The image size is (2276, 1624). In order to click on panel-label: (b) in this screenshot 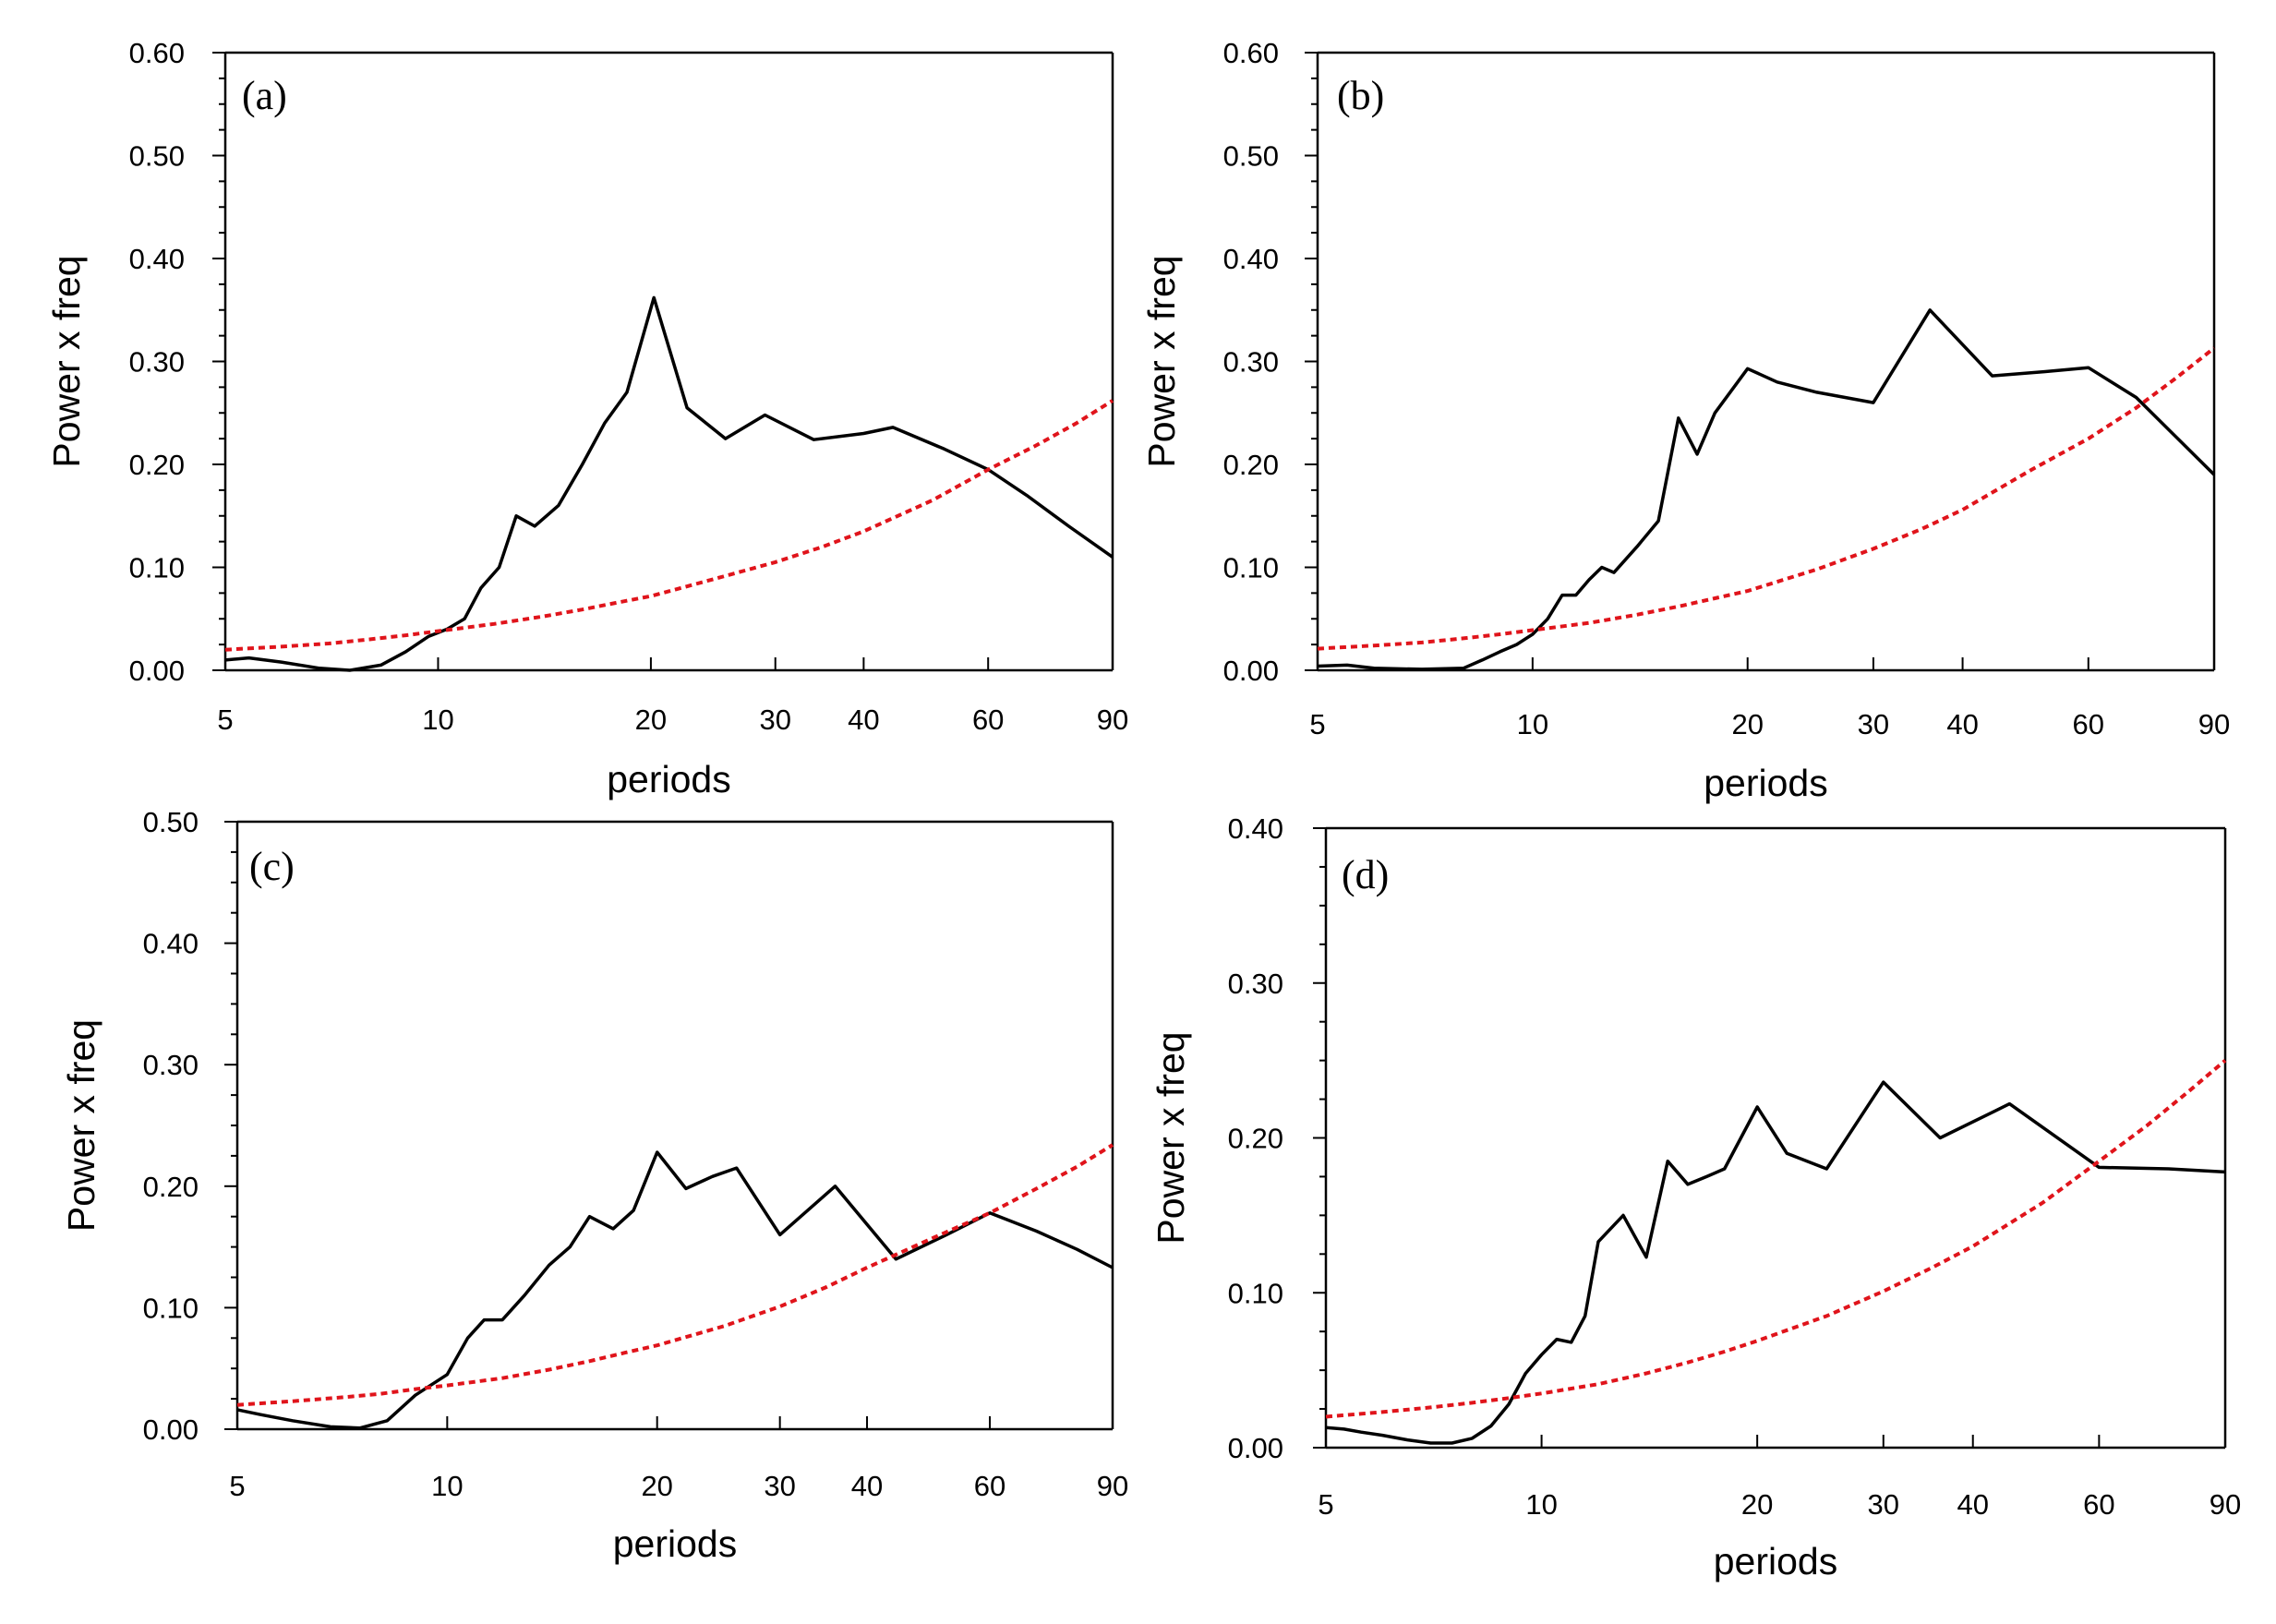, I will do `click(1360, 95)`.